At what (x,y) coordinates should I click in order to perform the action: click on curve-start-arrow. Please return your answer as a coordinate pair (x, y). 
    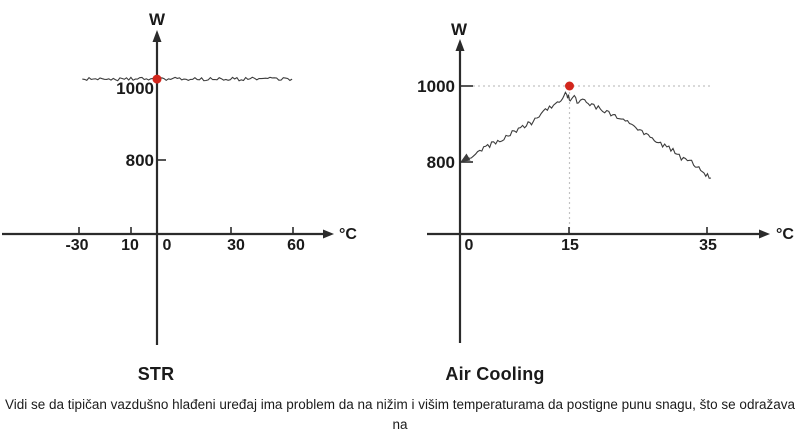
    Looking at the image, I should click on (465, 157).